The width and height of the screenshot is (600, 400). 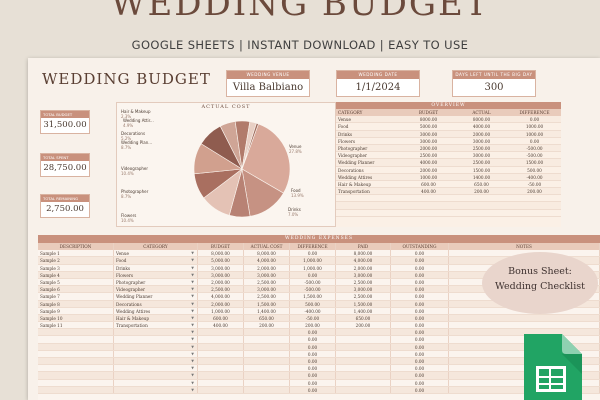 I want to click on expense-cell-budget: 4,000.00, so click(x=221, y=296).